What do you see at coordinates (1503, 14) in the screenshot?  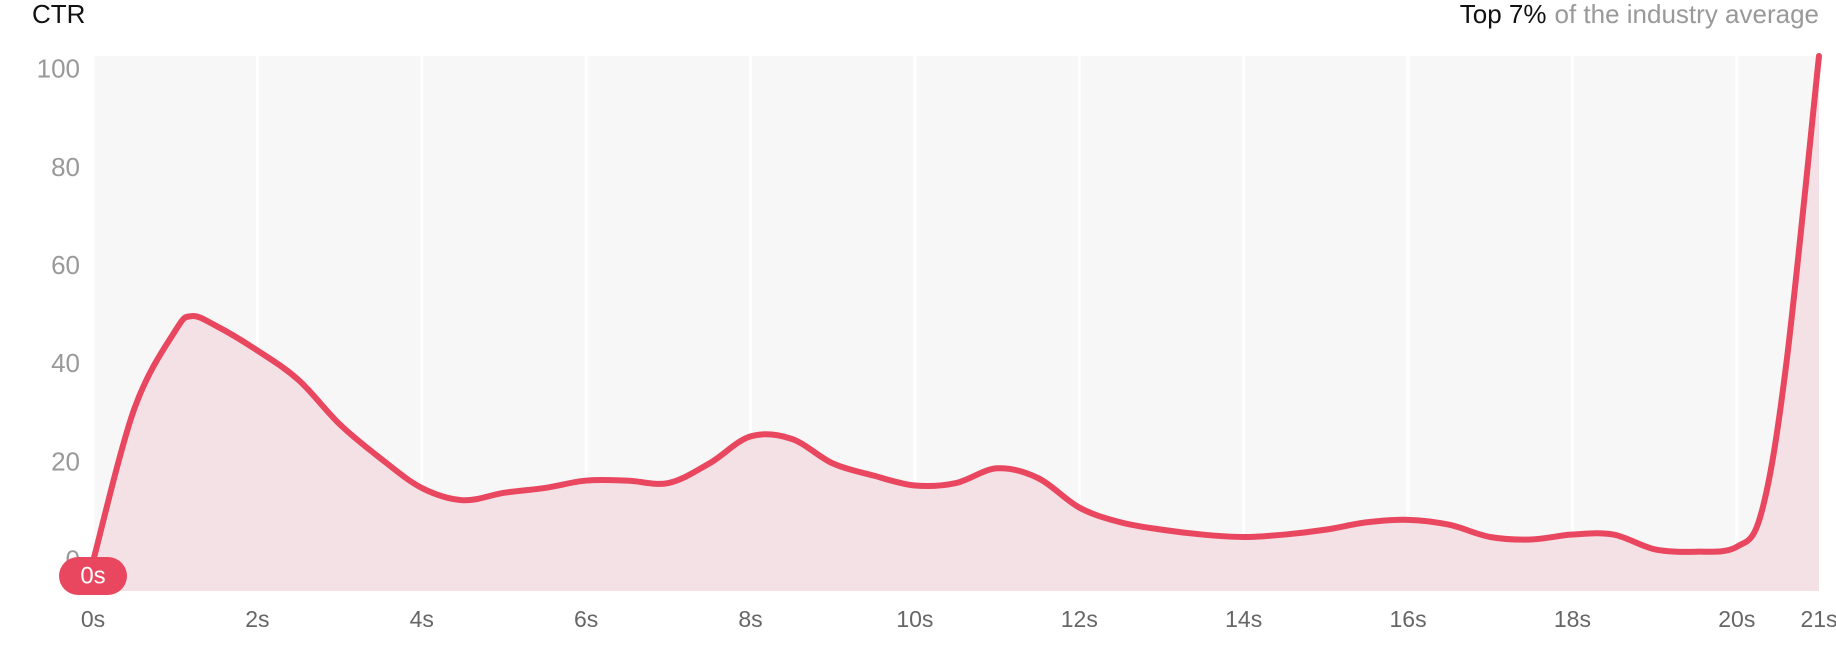 I see `subtitle-highlight: Top 7%` at bounding box center [1503, 14].